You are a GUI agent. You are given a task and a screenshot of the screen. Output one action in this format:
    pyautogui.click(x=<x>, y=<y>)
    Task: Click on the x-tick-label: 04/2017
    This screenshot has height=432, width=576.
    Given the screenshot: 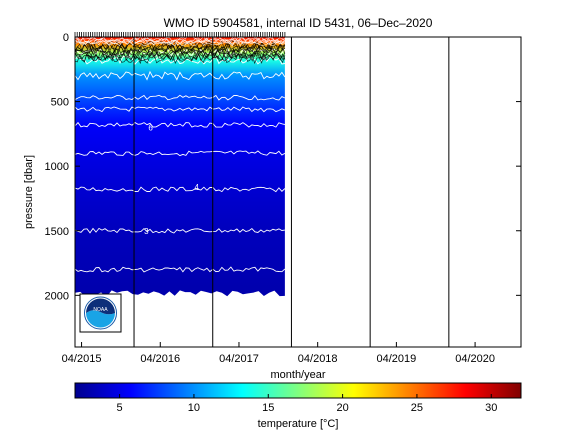 What is the action you would take?
    pyautogui.click(x=239, y=359)
    